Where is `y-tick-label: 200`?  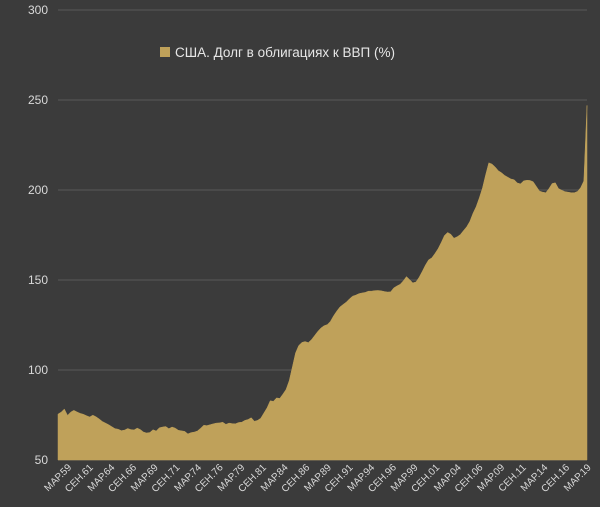
y-tick-label: 200 is located at coordinates (38, 190).